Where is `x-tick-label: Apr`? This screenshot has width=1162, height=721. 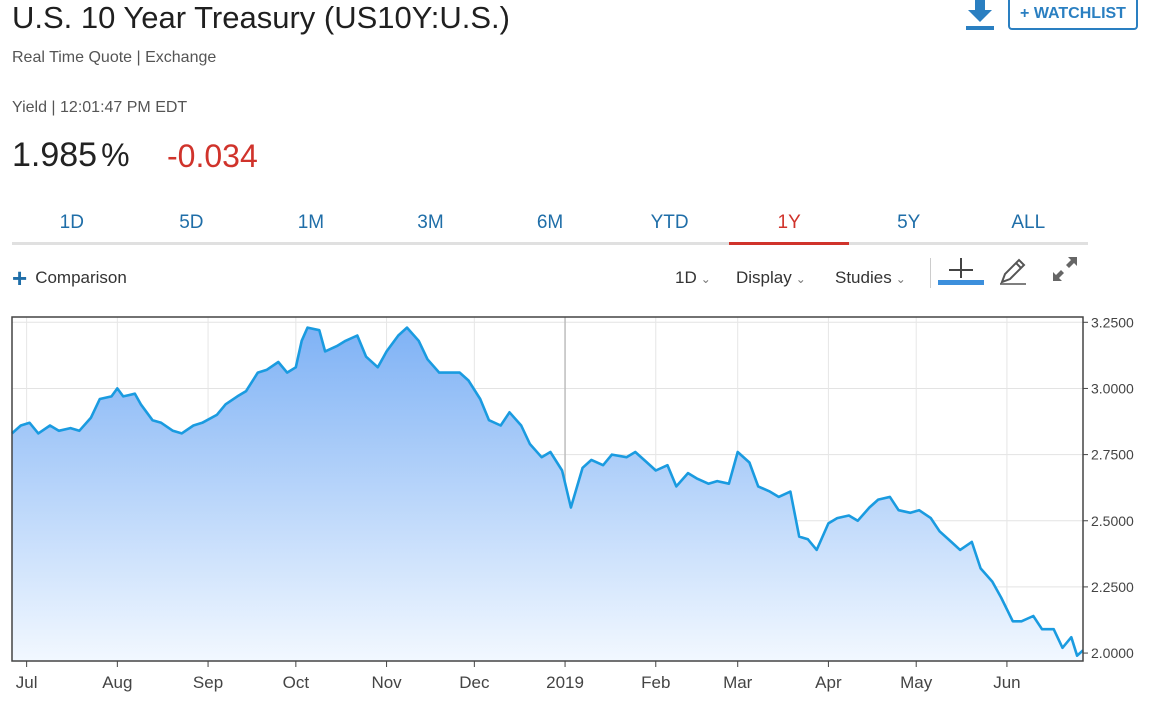 x-tick-label: Apr is located at coordinates (828, 682).